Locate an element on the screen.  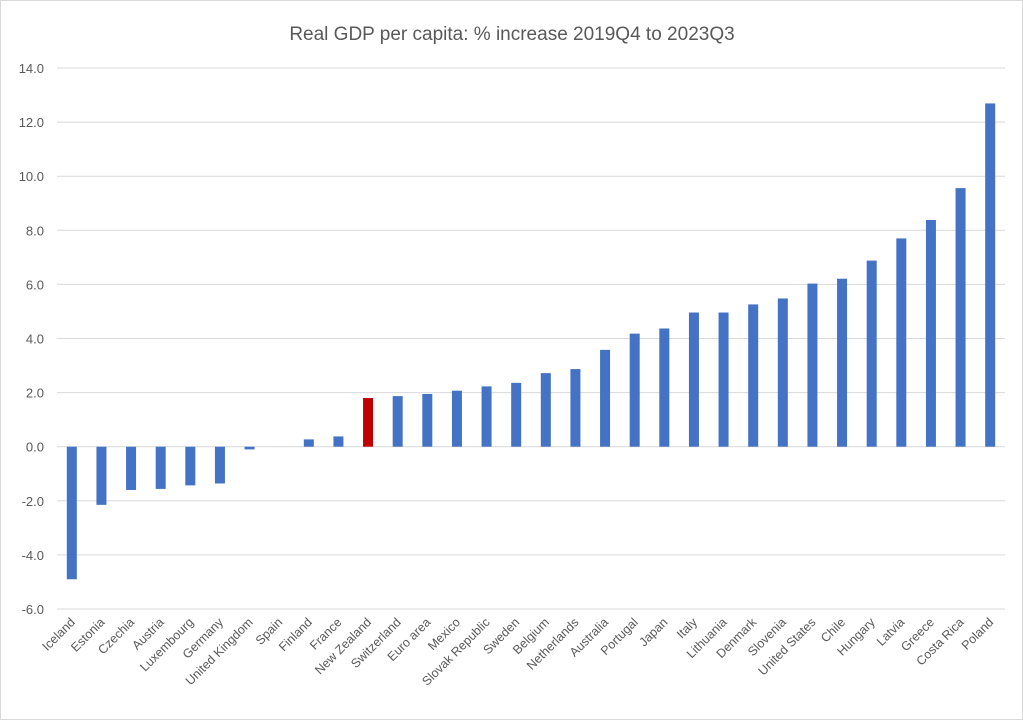
bar-netherlands is located at coordinates (575, 408).